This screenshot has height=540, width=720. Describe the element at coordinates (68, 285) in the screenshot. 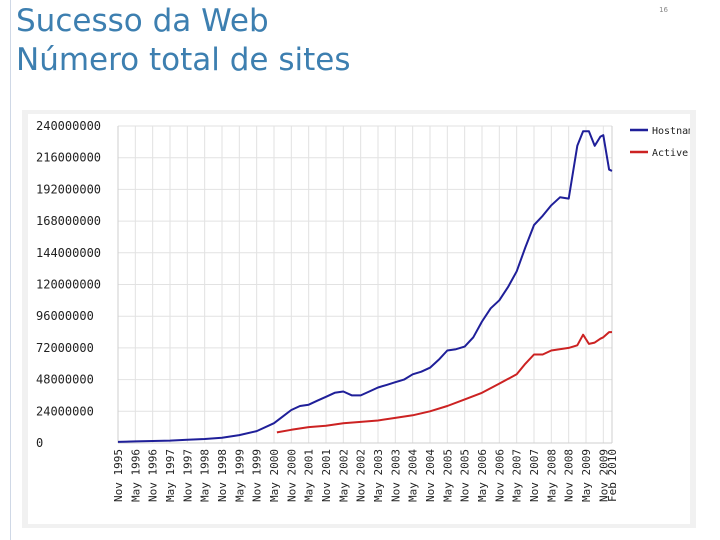

I see `y-tick-label: 120000000` at that location.